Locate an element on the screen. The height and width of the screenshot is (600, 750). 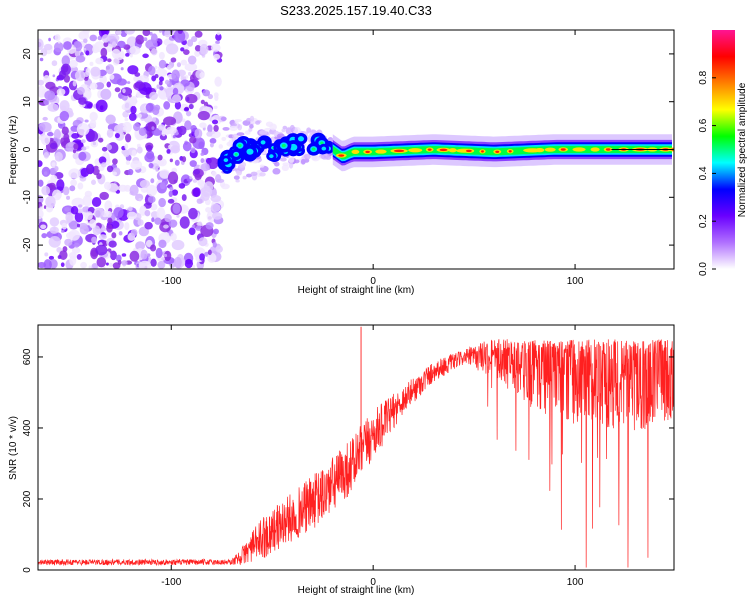
x-tick-label: 0 is located at coordinates (373, 281).